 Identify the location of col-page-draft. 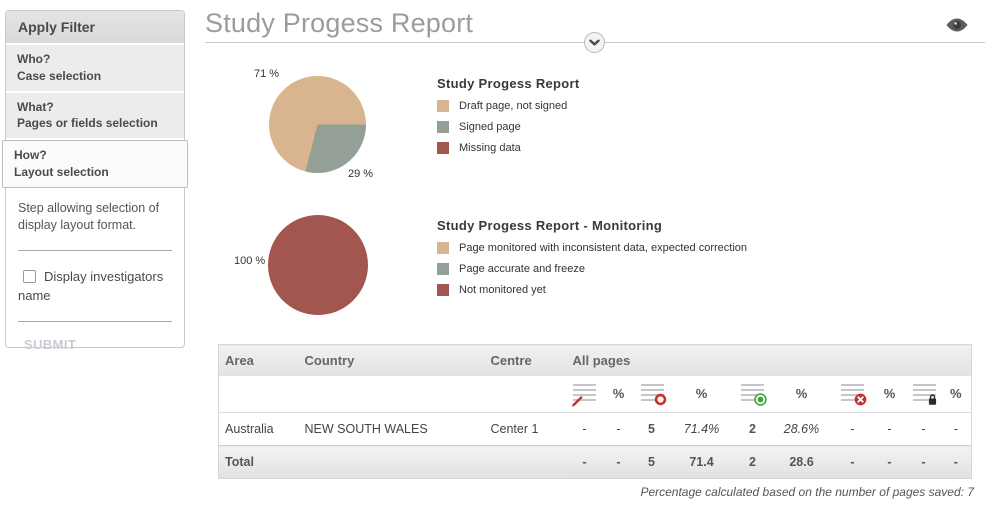
(584, 394).